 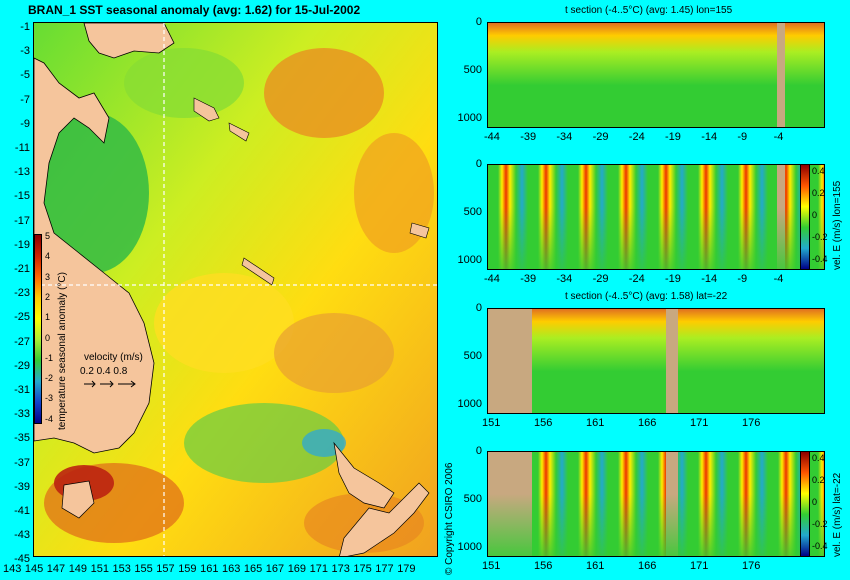 What do you see at coordinates (22, 438) in the screenshot?
I see `latitude-tick-label: -35` at bounding box center [22, 438].